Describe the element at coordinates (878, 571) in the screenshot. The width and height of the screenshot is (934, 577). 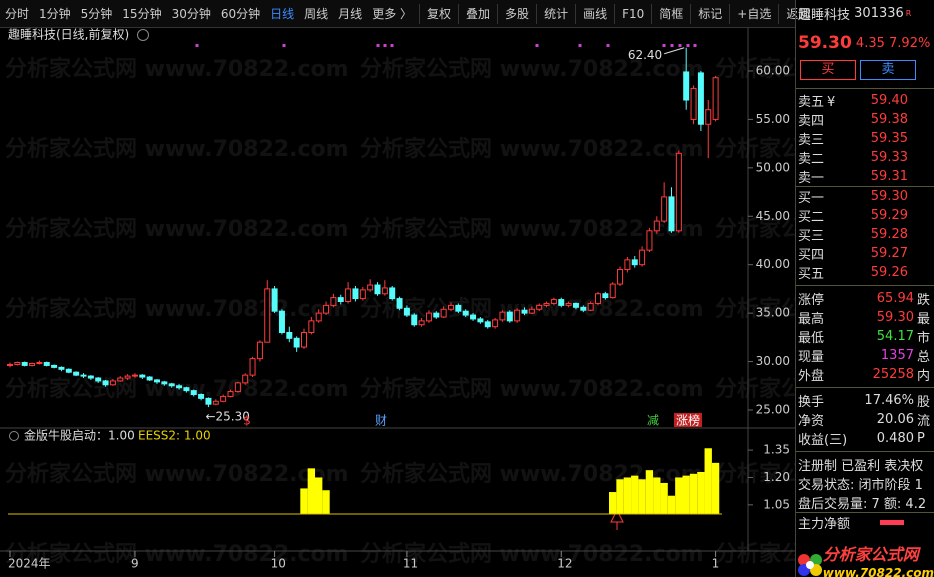
I see `logo-url: www.70822.com` at that location.